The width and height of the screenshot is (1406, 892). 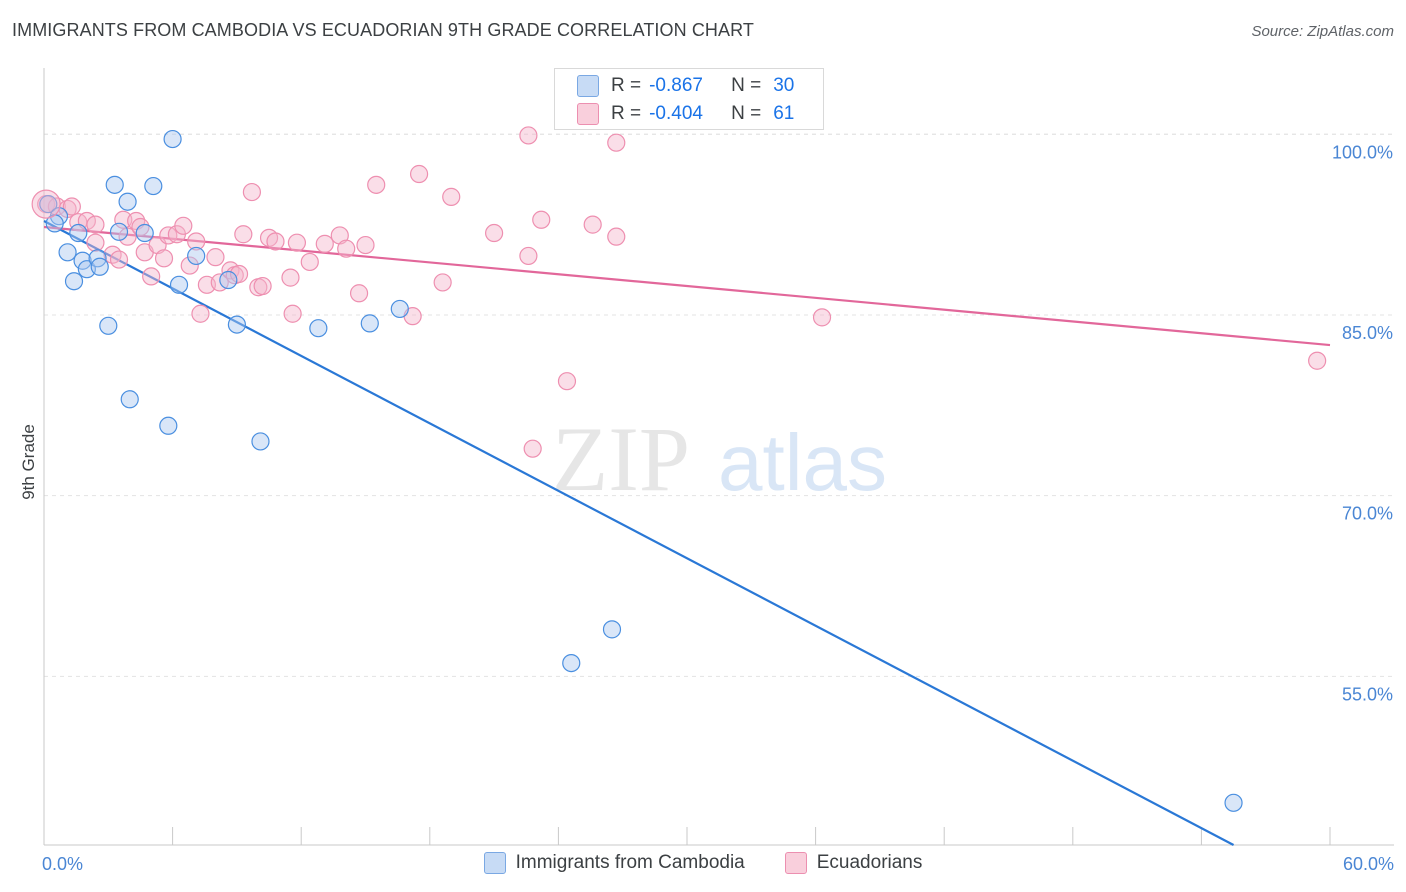 I want to click on legend-item-cambodia: Immigrants from Cambodia, so click(x=614, y=863).